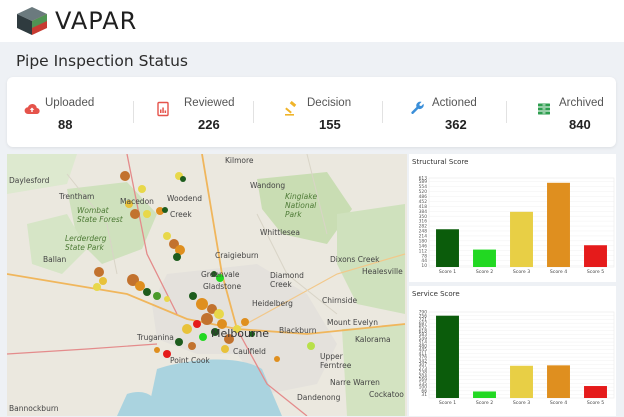  Describe the element at coordinates (70, 103) in the screenshot. I see `stat-label: Uploaded` at that location.